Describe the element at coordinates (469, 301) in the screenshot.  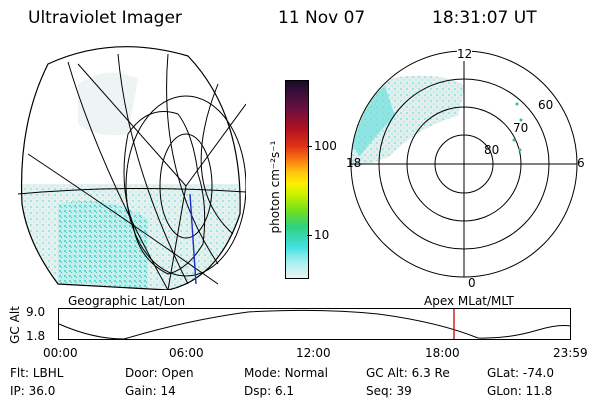
I see `right-panel-caption: Apex MLat/MLT` at that location.